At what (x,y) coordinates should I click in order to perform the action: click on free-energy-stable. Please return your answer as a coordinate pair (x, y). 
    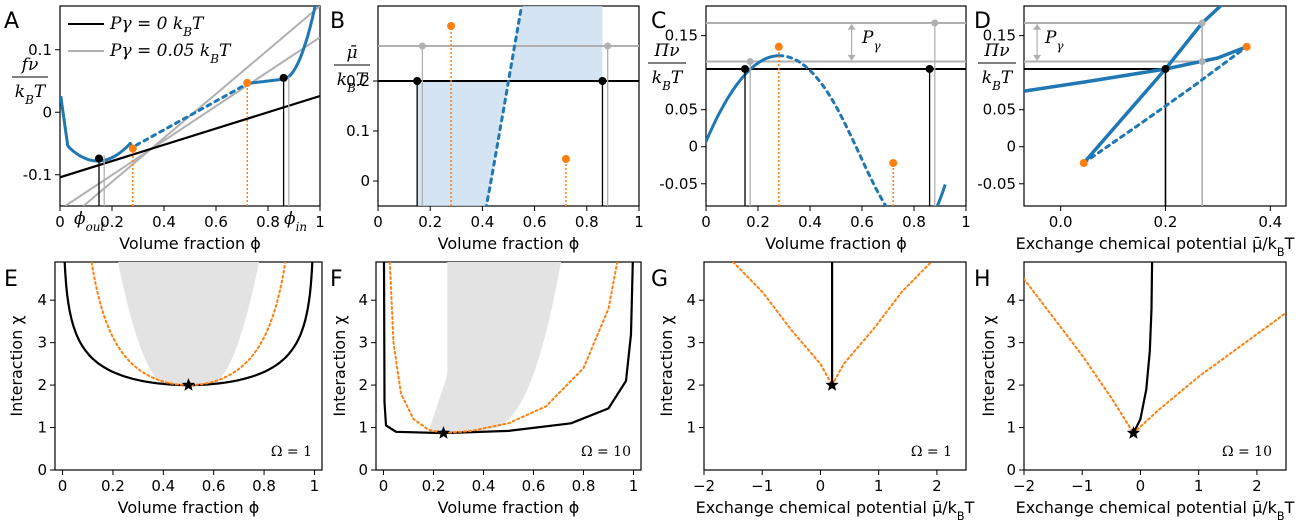
    Looking at the image, I should click on (281, 46).